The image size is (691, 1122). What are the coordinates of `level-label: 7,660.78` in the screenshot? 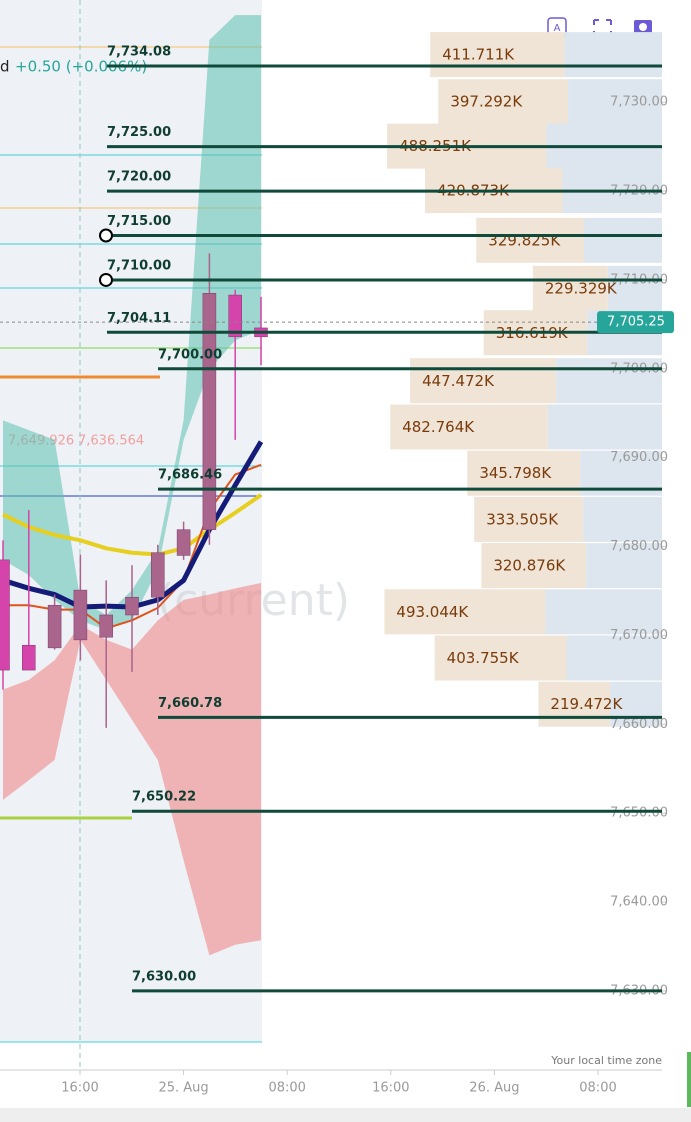 It's located at (190, 703).